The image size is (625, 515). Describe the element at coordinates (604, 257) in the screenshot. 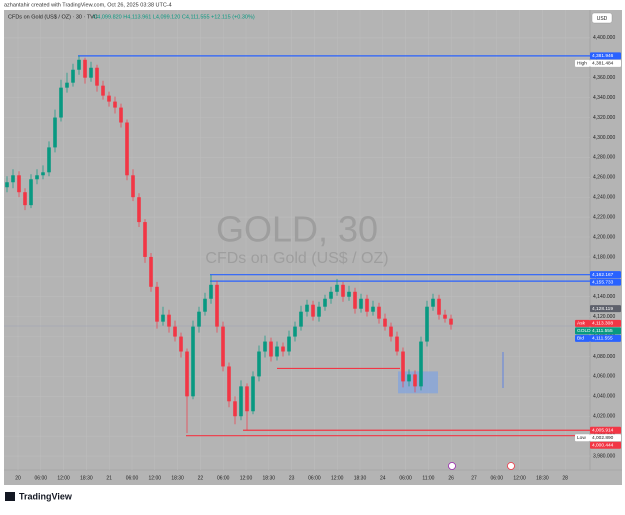

I see `y-tick-label: 4,180.000` at that location.